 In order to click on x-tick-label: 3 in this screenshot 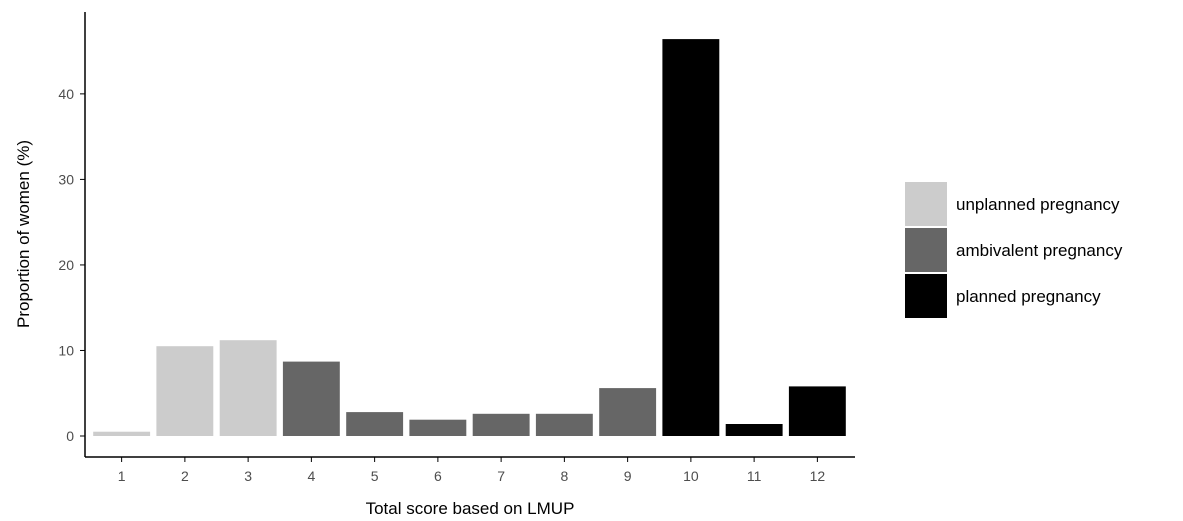, I will do `click(248, 476)`.